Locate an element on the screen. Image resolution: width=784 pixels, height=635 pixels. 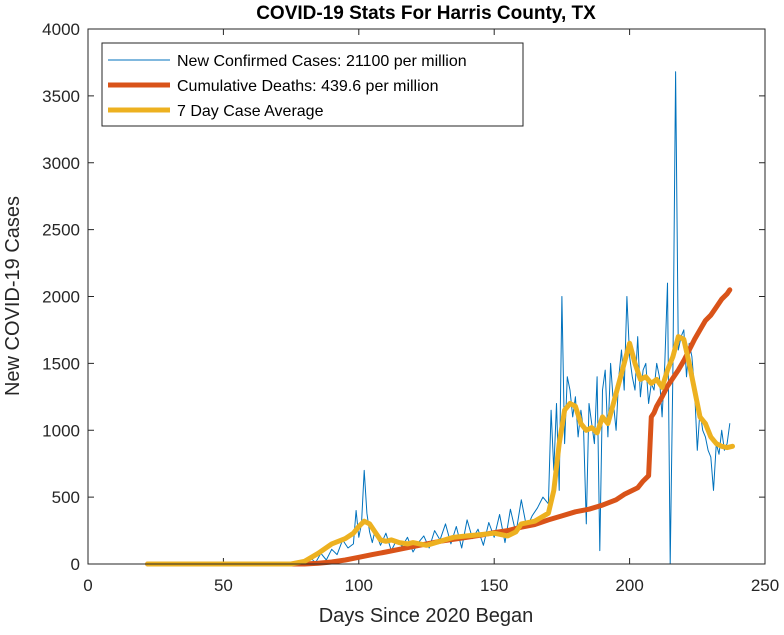
x-tick-label: 250 is located at coordinates (765, 585).